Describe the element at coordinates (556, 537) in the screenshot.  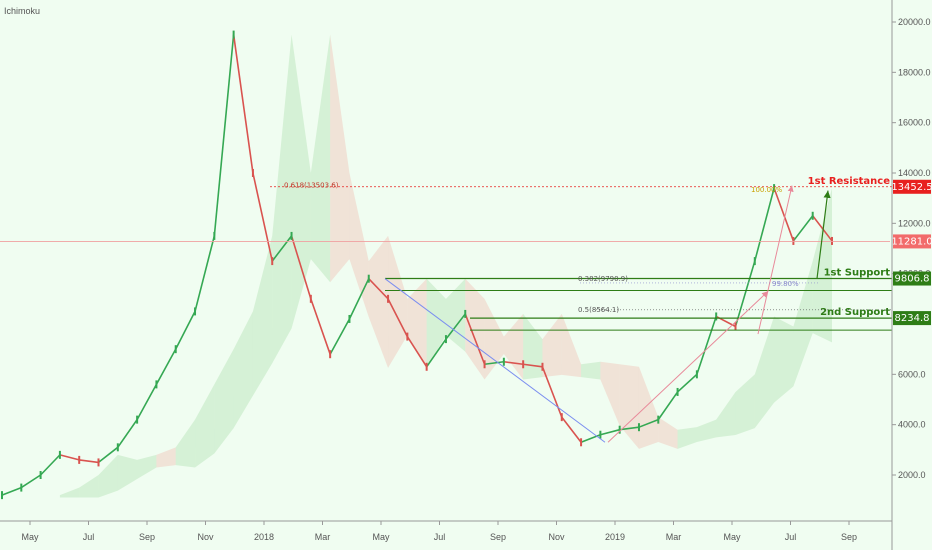
I see `x-tick-label: Nov` at that location.